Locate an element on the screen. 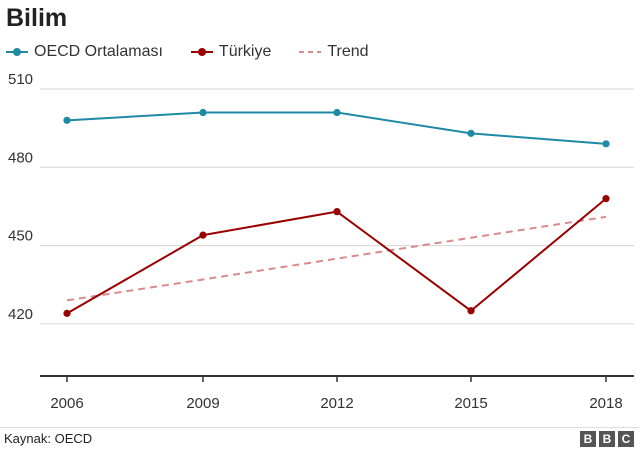  legend-key-trend is located at coordinates (310, 52).